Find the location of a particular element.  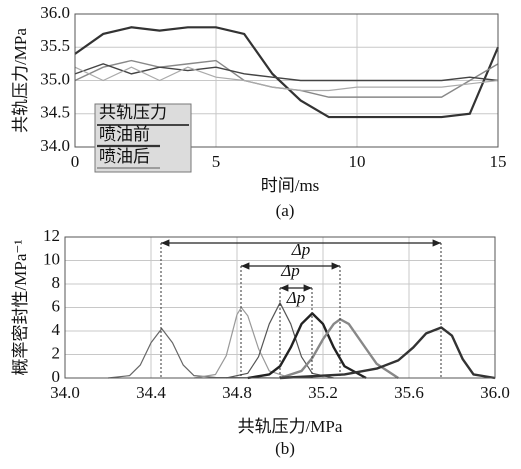

x-tick-label: 34.4 is located at coordinates (151, 392).